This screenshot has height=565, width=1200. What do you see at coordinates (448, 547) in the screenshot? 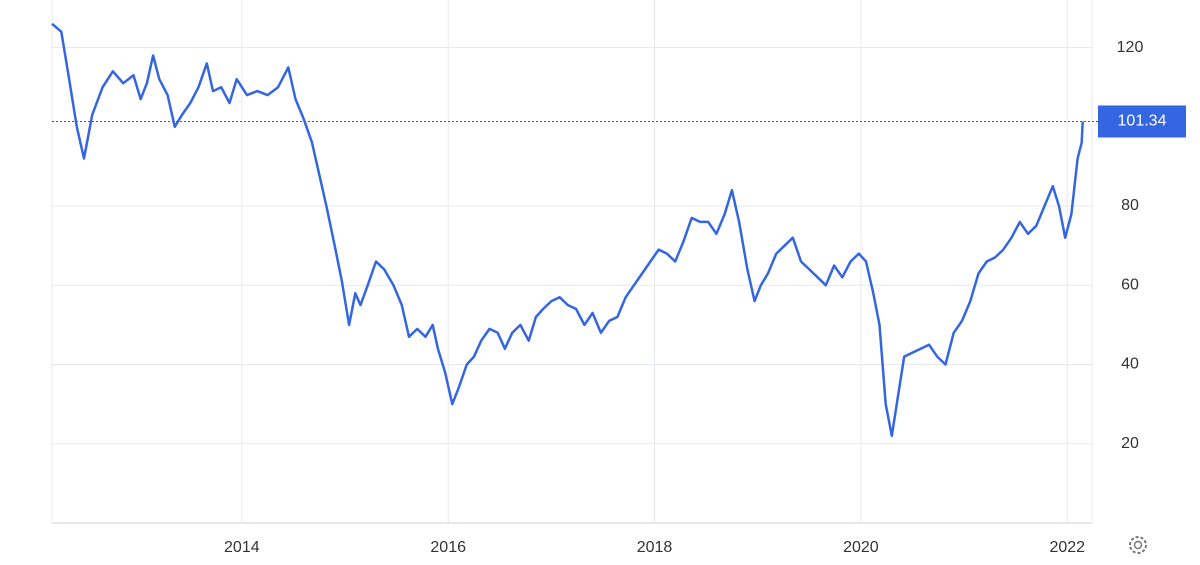
I see `x-tick-label: 2016` at bounding box center [448, 547].